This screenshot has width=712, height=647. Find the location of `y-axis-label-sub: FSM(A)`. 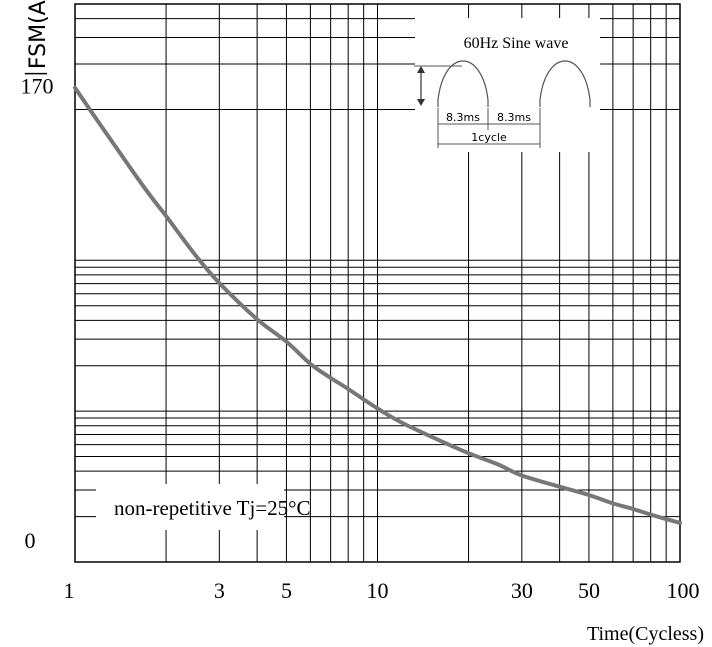

y-axis-label-sub: FSM(A) is located at coordinates (38, 34).